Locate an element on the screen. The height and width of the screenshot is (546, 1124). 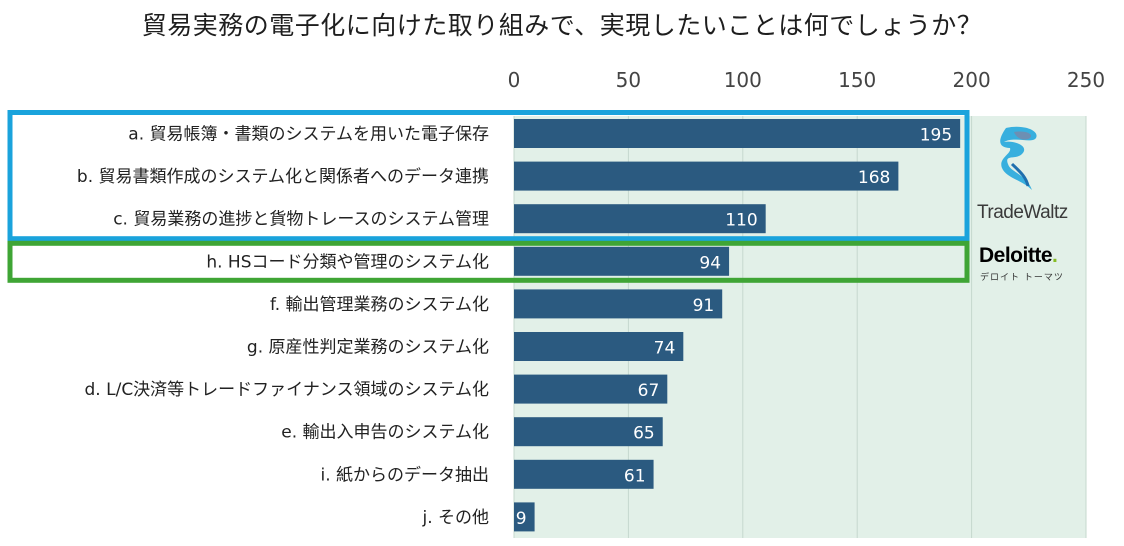
x-tick-label: 0 is located at coordinates (514, 80).